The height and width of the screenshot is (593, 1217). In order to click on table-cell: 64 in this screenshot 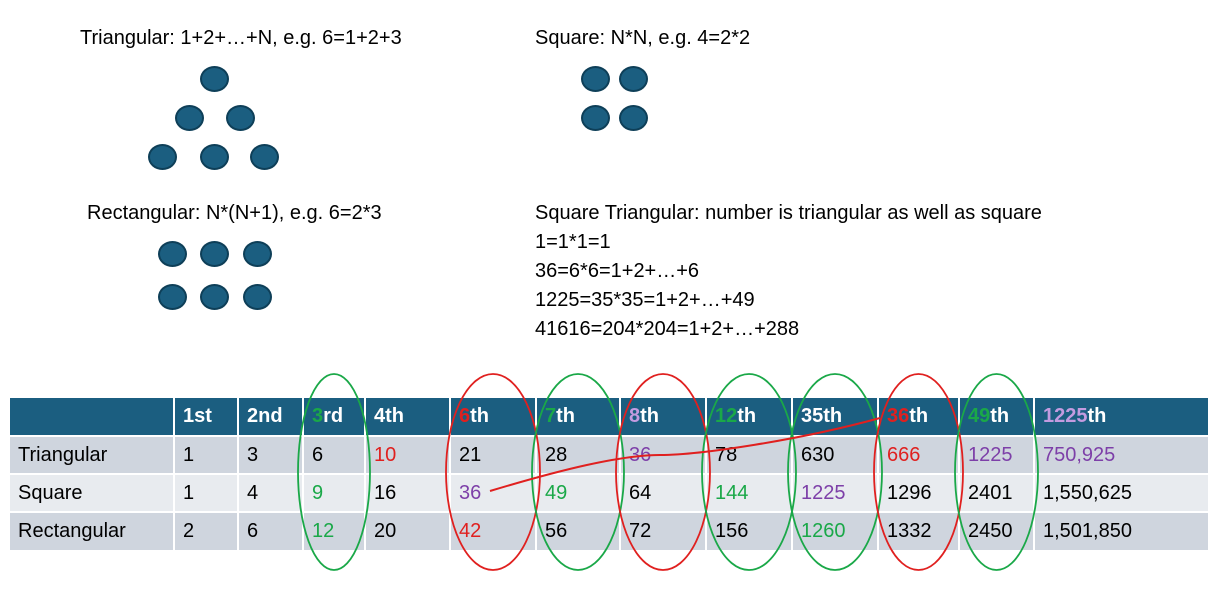, I will do `click(663, 492)`.